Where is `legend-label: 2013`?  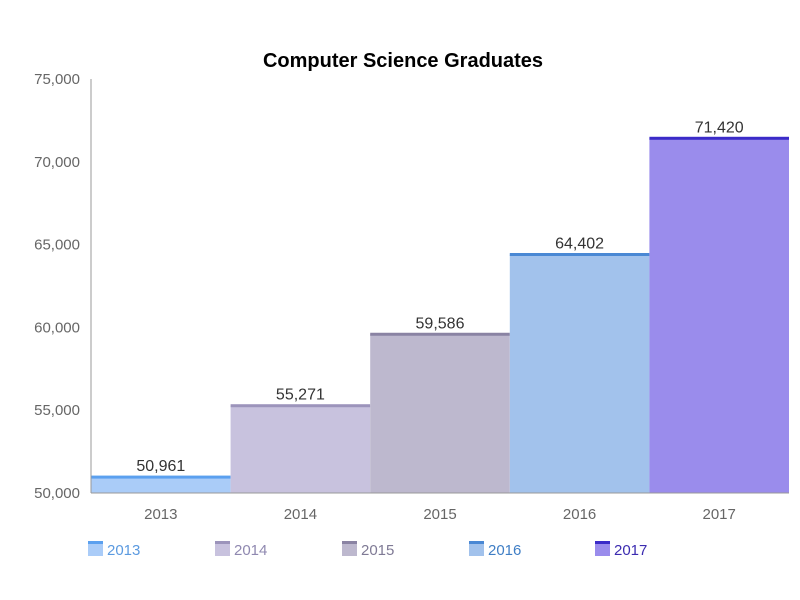 legend-label: 2013 is located at coordinates (123, 550).